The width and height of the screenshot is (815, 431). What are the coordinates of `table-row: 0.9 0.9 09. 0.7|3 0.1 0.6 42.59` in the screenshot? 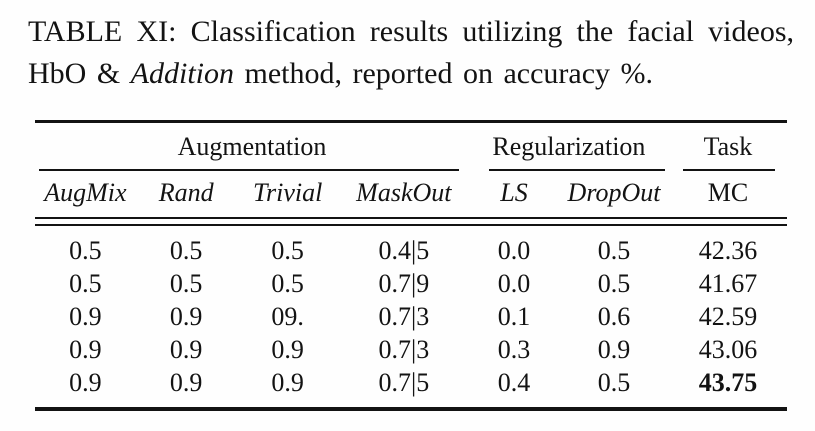 It's located at (411, 316).